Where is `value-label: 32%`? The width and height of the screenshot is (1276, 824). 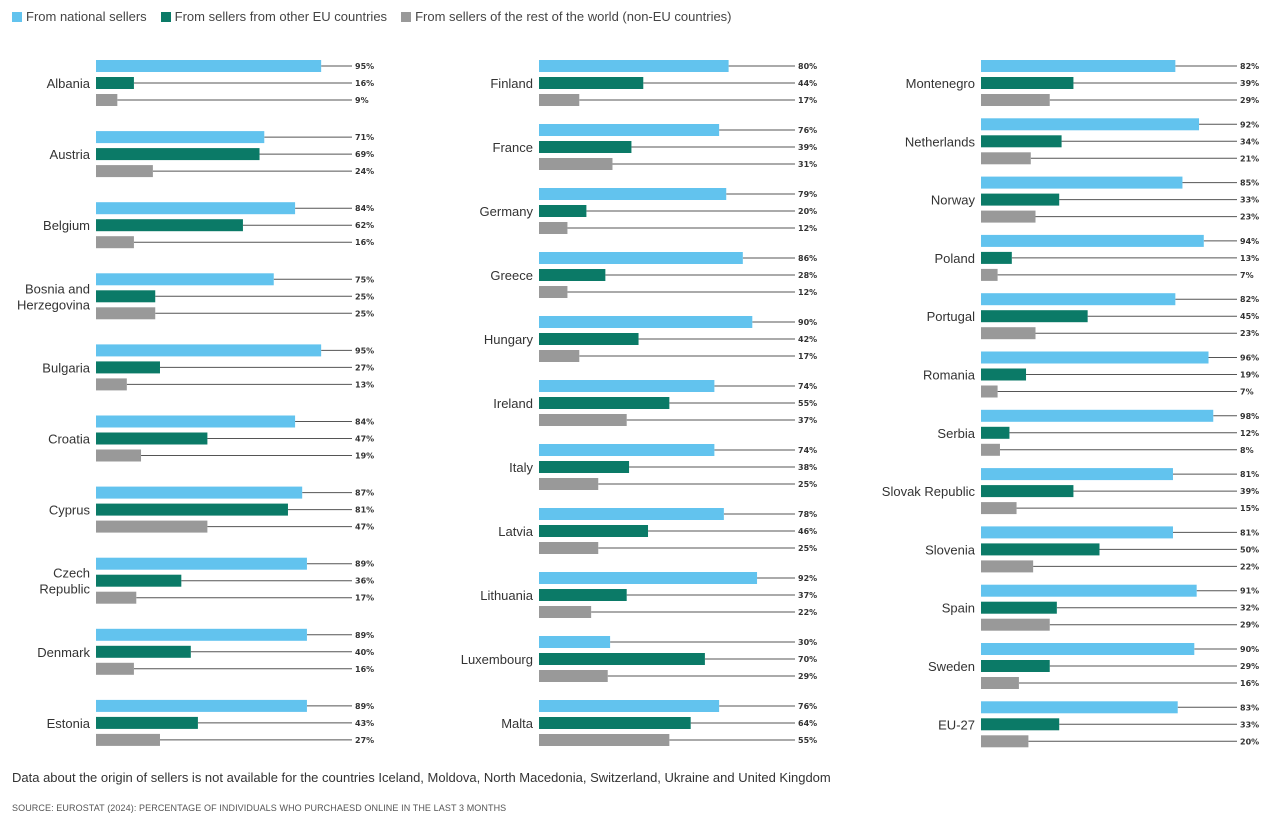 value-label: 32% is located at coordinates (1249, 608).